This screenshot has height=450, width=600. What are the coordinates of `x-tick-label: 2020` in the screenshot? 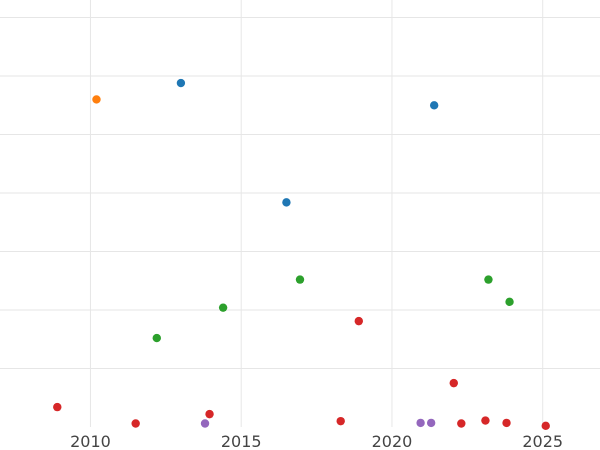 It's located at (392, 441).